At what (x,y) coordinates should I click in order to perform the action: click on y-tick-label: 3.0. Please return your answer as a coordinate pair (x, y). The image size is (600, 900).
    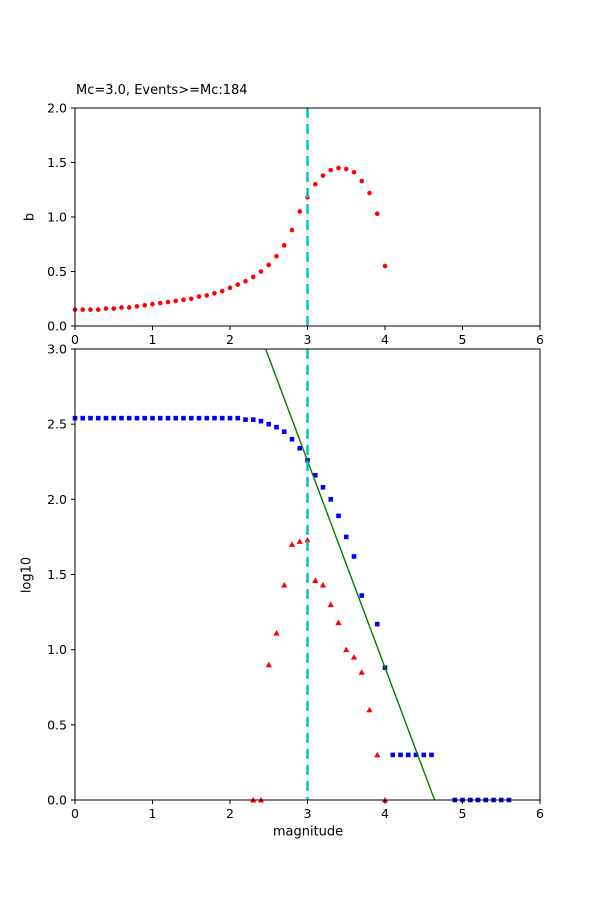
    Looking at the image, I should click on (57, 349).